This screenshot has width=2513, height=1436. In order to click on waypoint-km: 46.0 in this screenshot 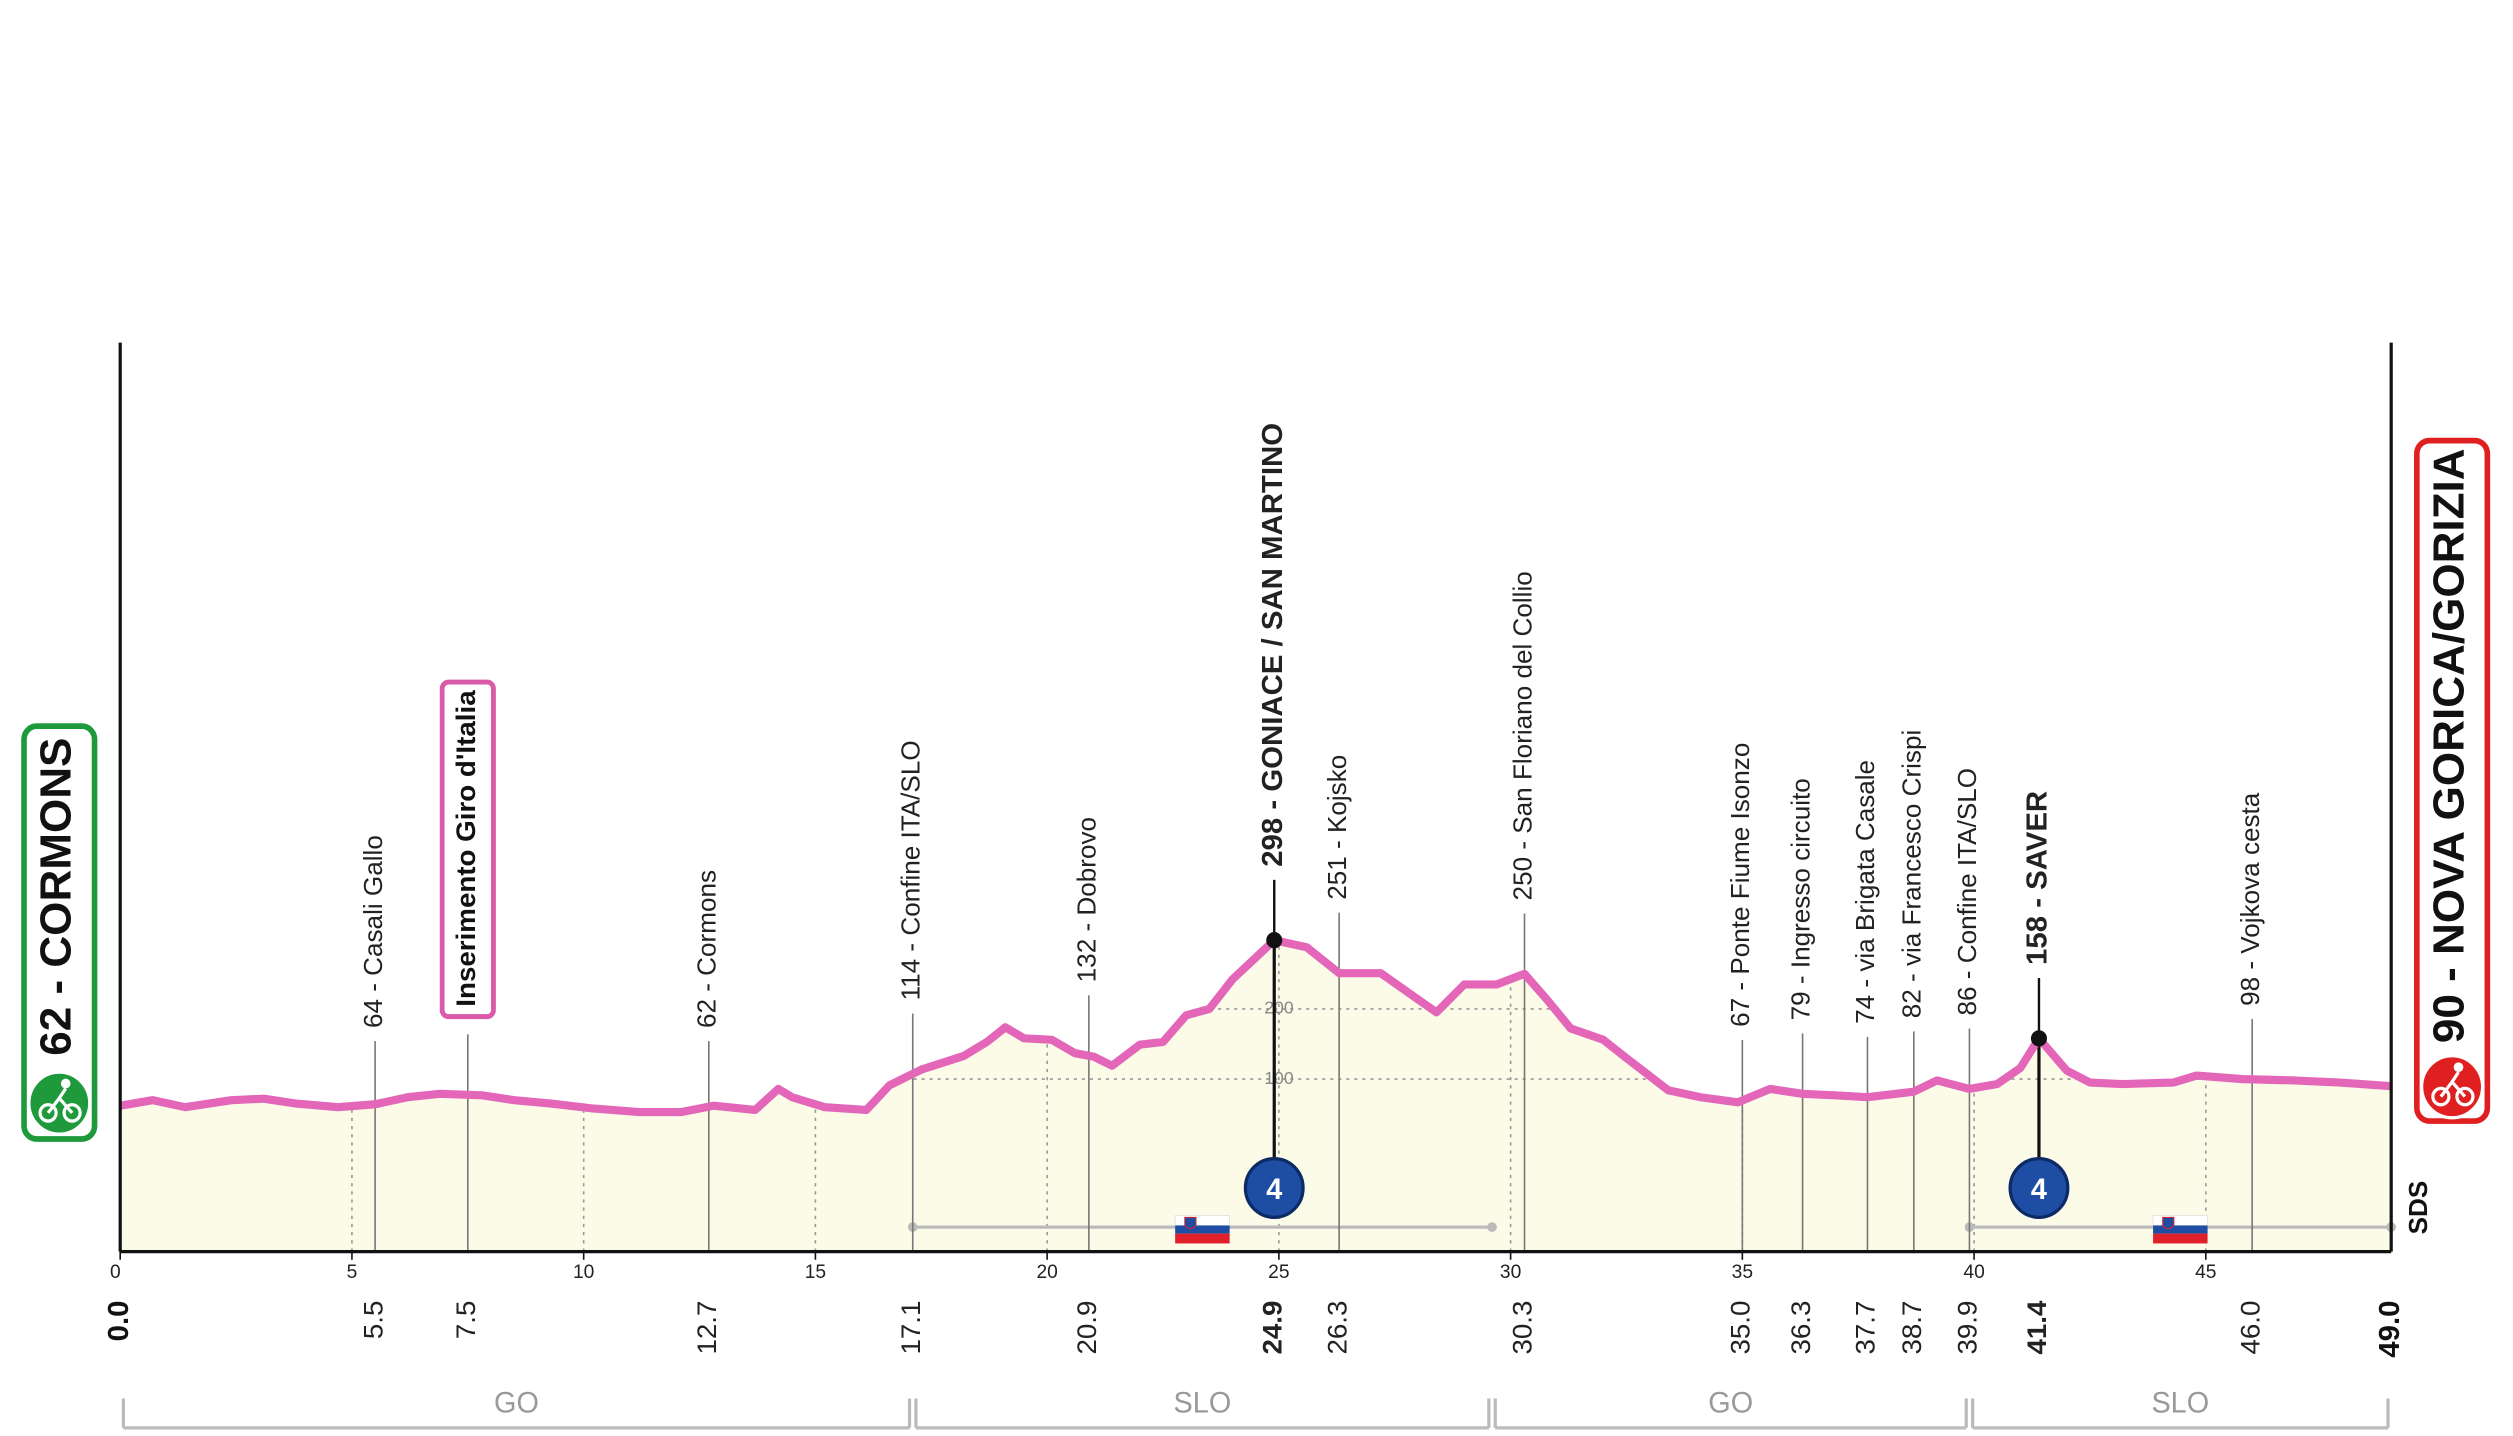, I will do `click(2250, 1328)`.